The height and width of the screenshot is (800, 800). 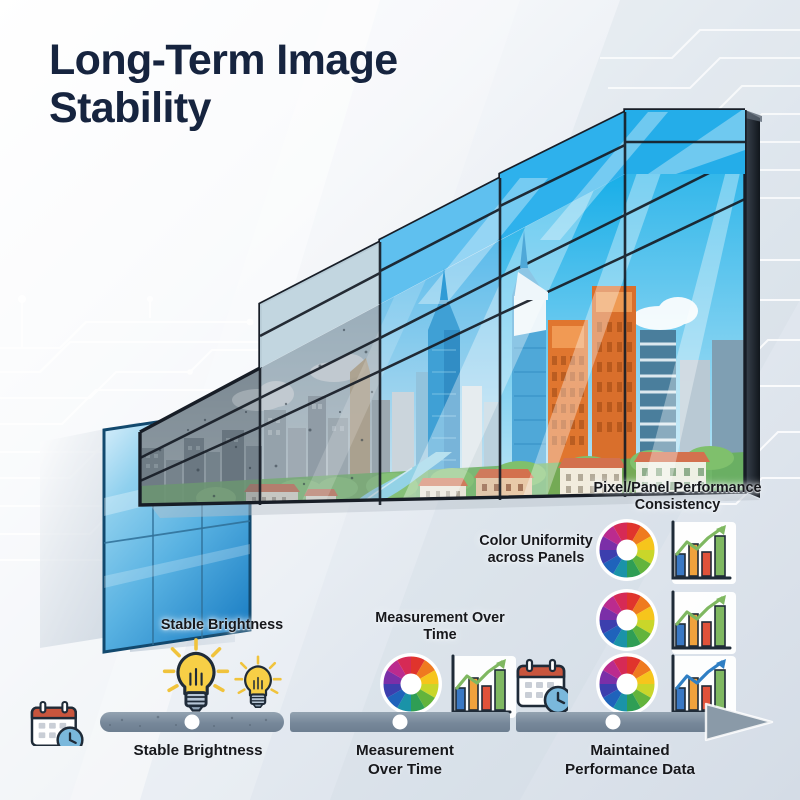 I want to click on timeline-caption-1-line-1: Stable Brightness, so click(x=198, y=750).